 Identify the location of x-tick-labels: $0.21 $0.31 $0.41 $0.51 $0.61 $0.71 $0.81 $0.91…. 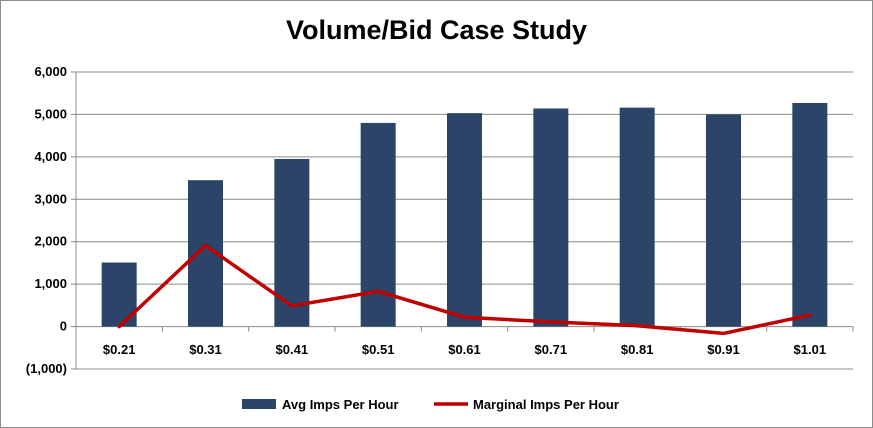
(464, 349).